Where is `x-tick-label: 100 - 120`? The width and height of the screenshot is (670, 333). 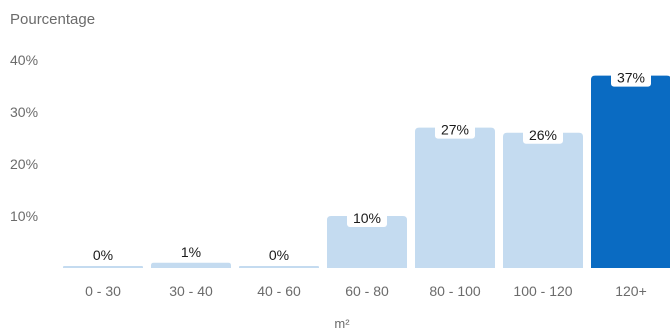
x-tick-label: 100 - 120 is located at coordinates (542, 291).